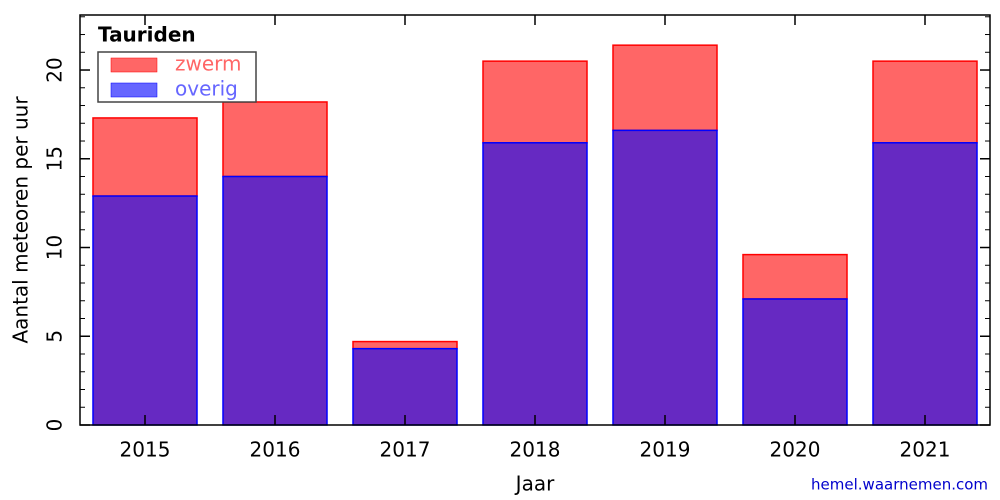 The height and width of the screenshot is (500, 1000). What do you see at coordinates (405, 450) in the screenshot?
I see `x-tick-label: 2017` at bounding box center [405, 450].